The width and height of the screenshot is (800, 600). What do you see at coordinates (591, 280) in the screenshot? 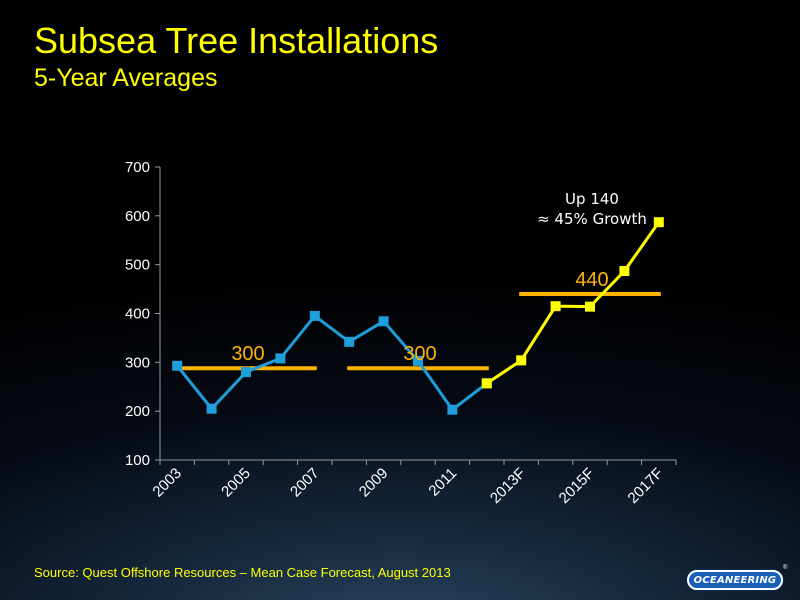
I see `average-label: 440` at bounding box center [591, 280].